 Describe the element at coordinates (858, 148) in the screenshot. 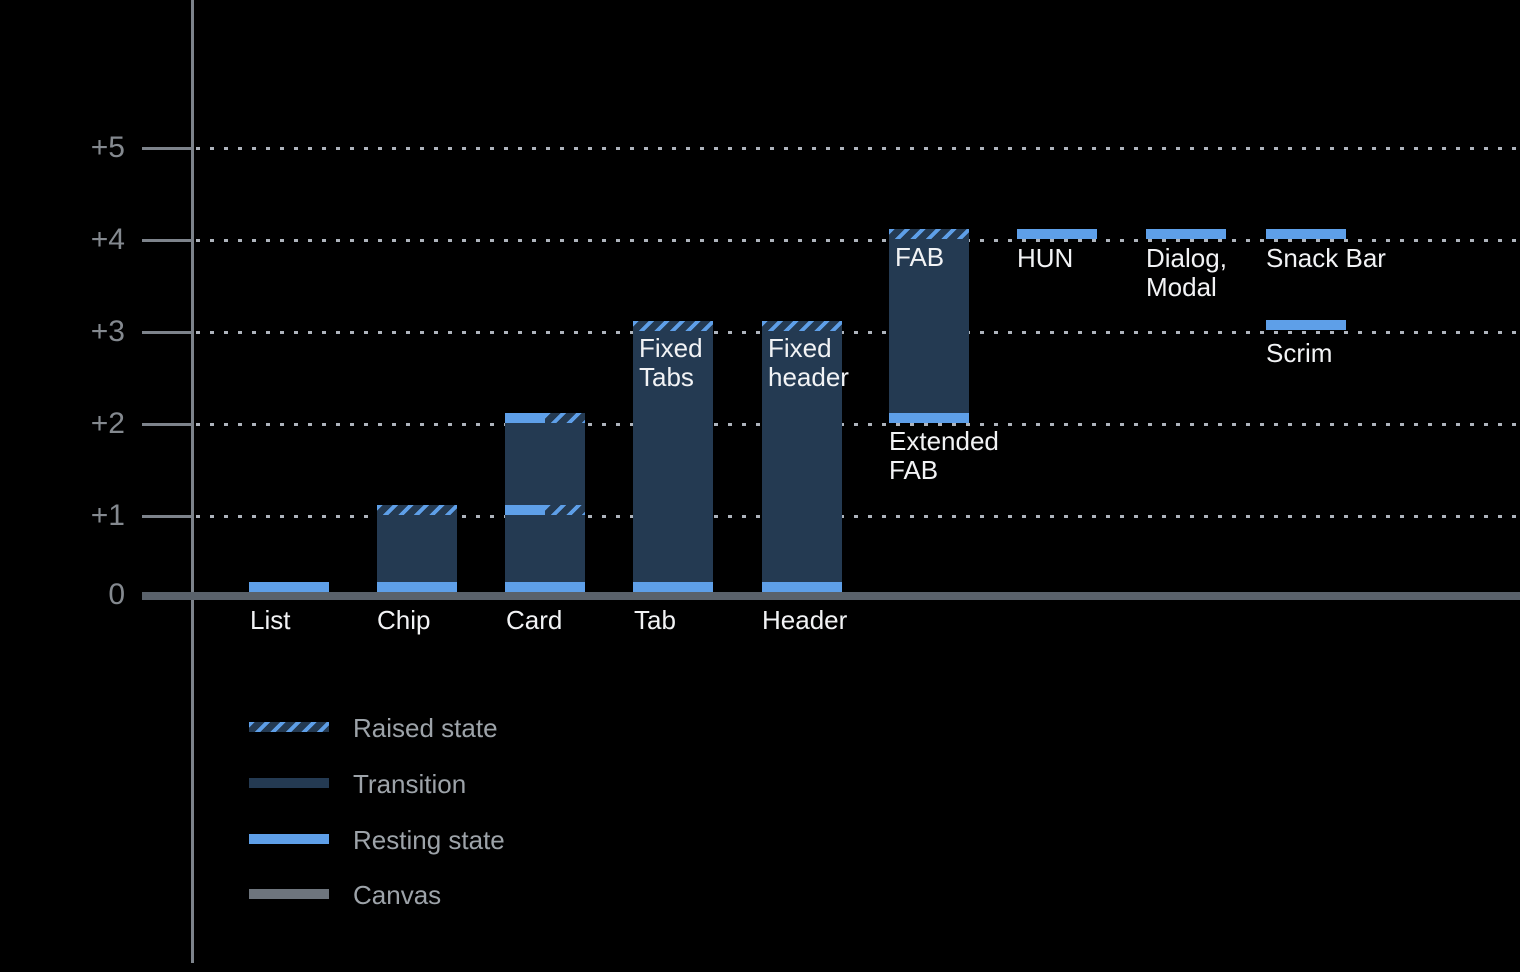

I see `gridline-plus5` at that location.